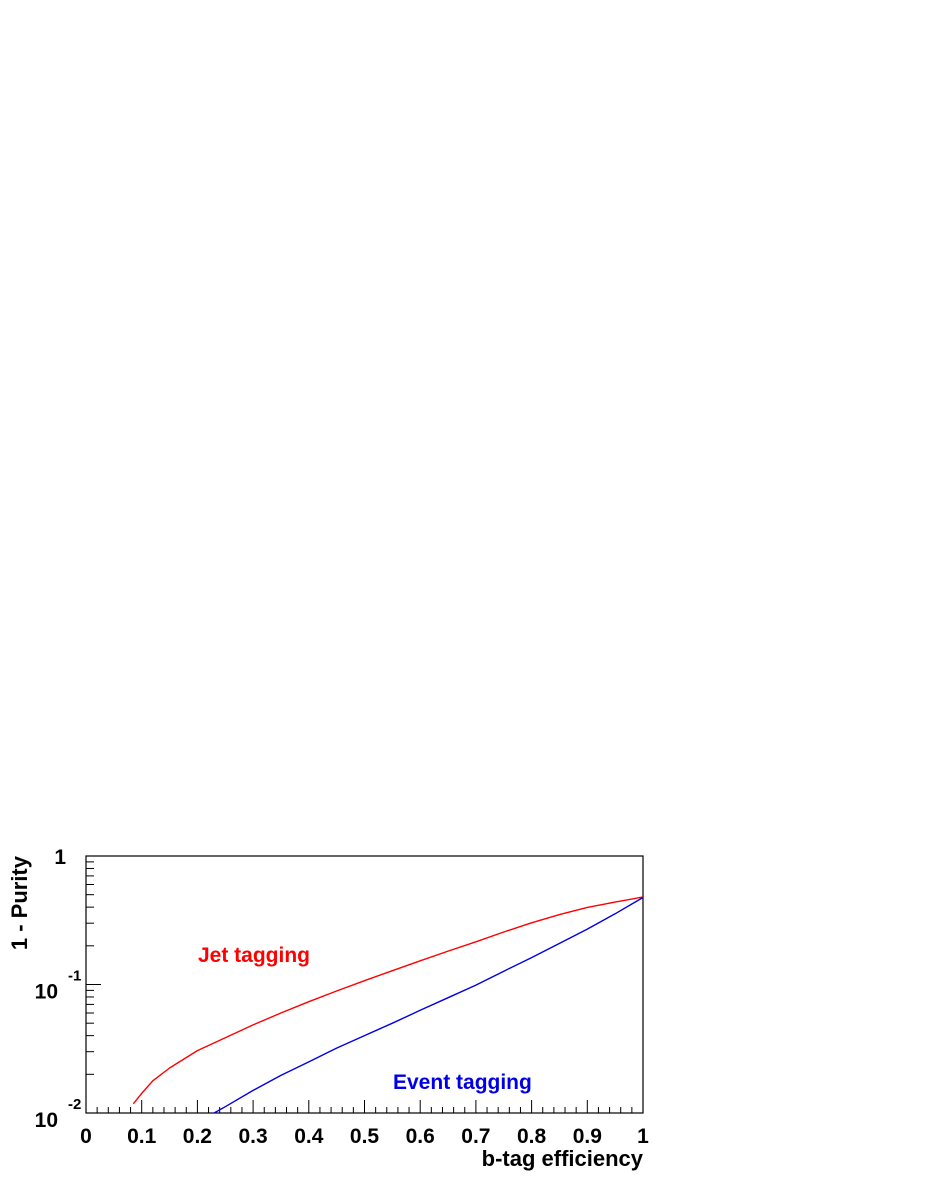 The image size is (926, 1199). I want to click on y-axis-tick-labels: 1 10 -1 10 -2, so click(58, 989).